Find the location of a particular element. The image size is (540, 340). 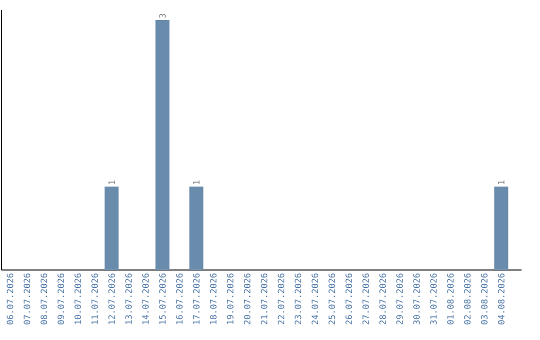

x-tick-label: 01.08.2026 is located at coordinates (450, 299).